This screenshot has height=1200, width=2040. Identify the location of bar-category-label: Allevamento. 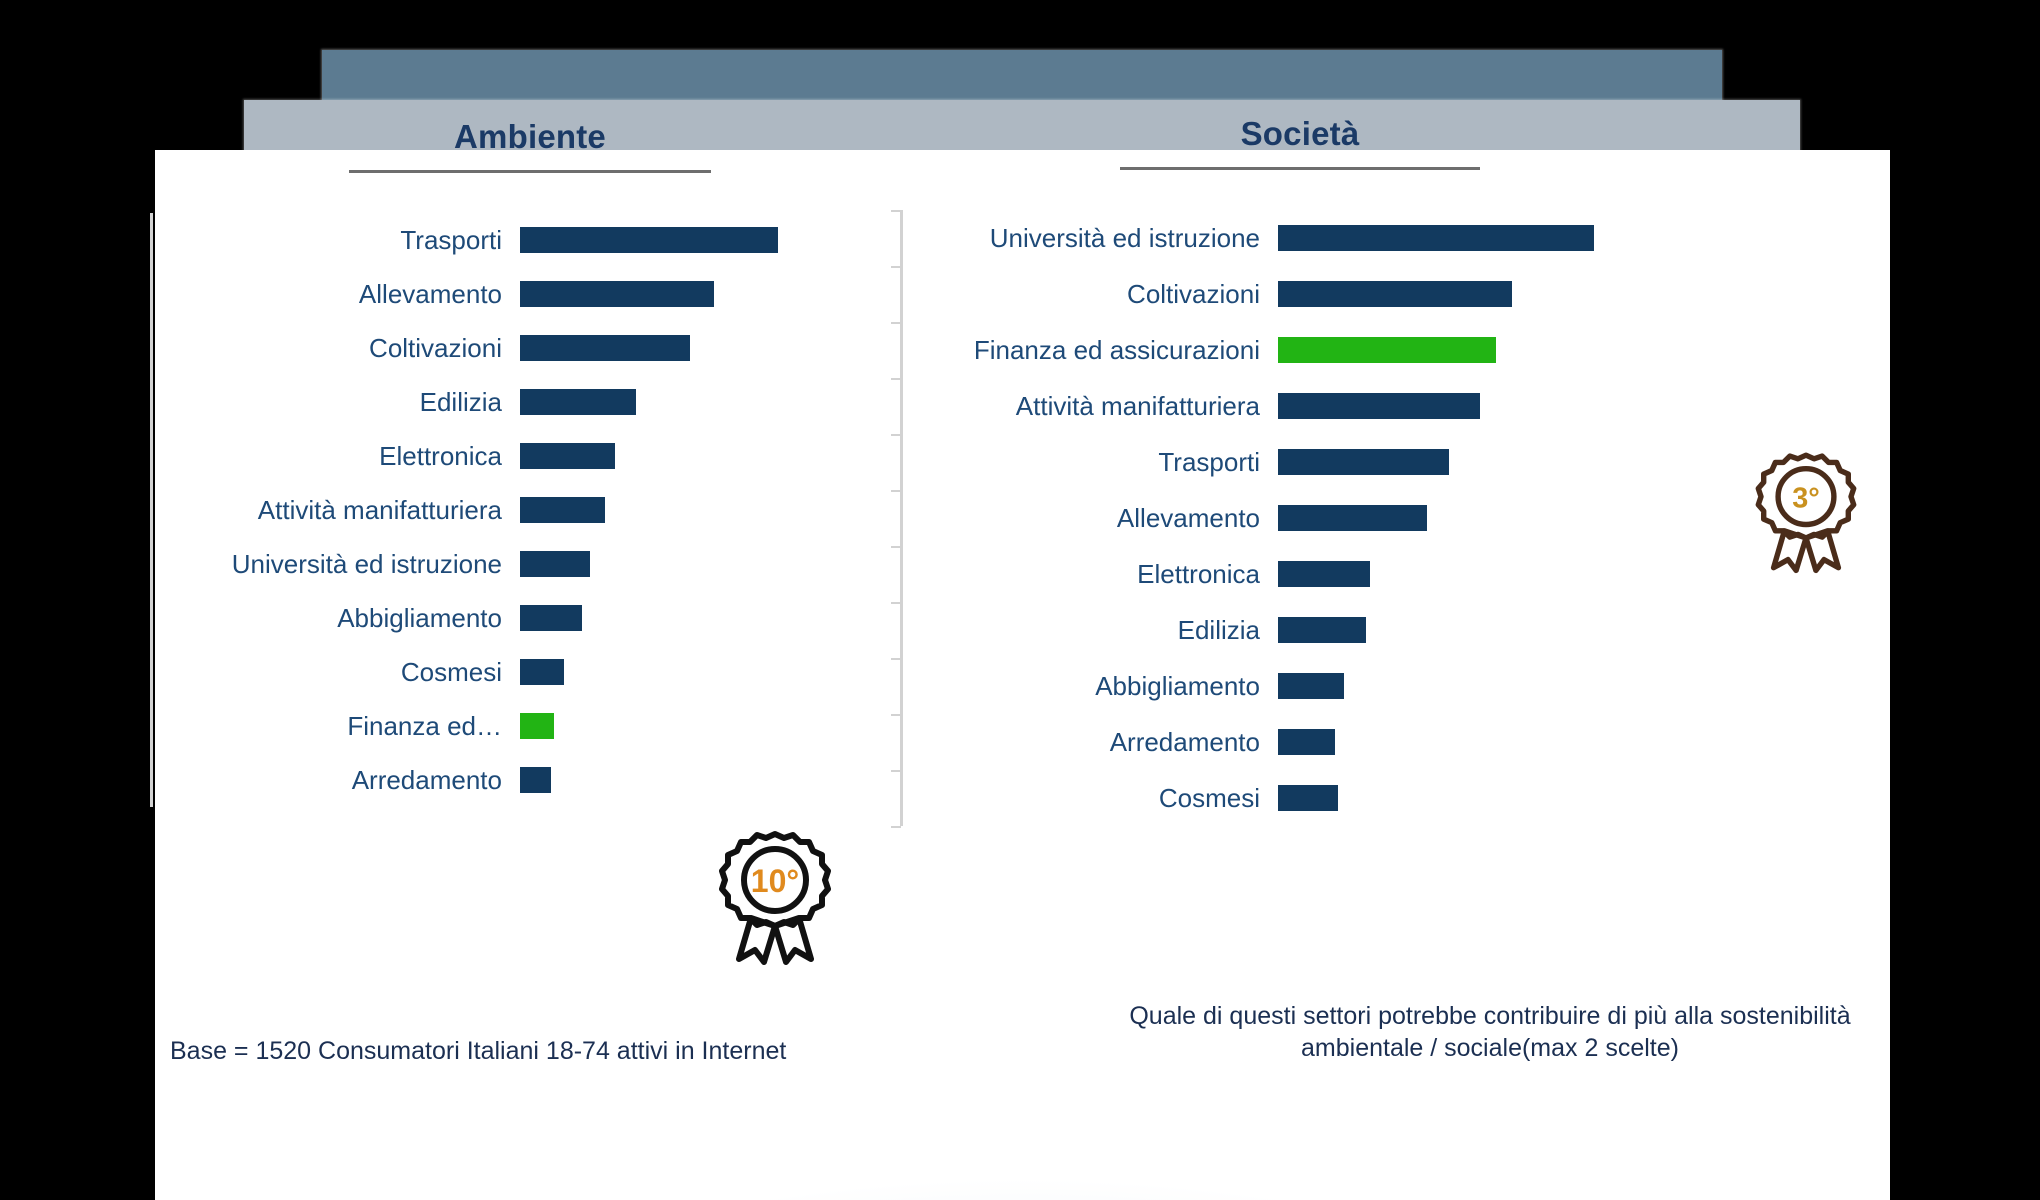
(1188, 518).